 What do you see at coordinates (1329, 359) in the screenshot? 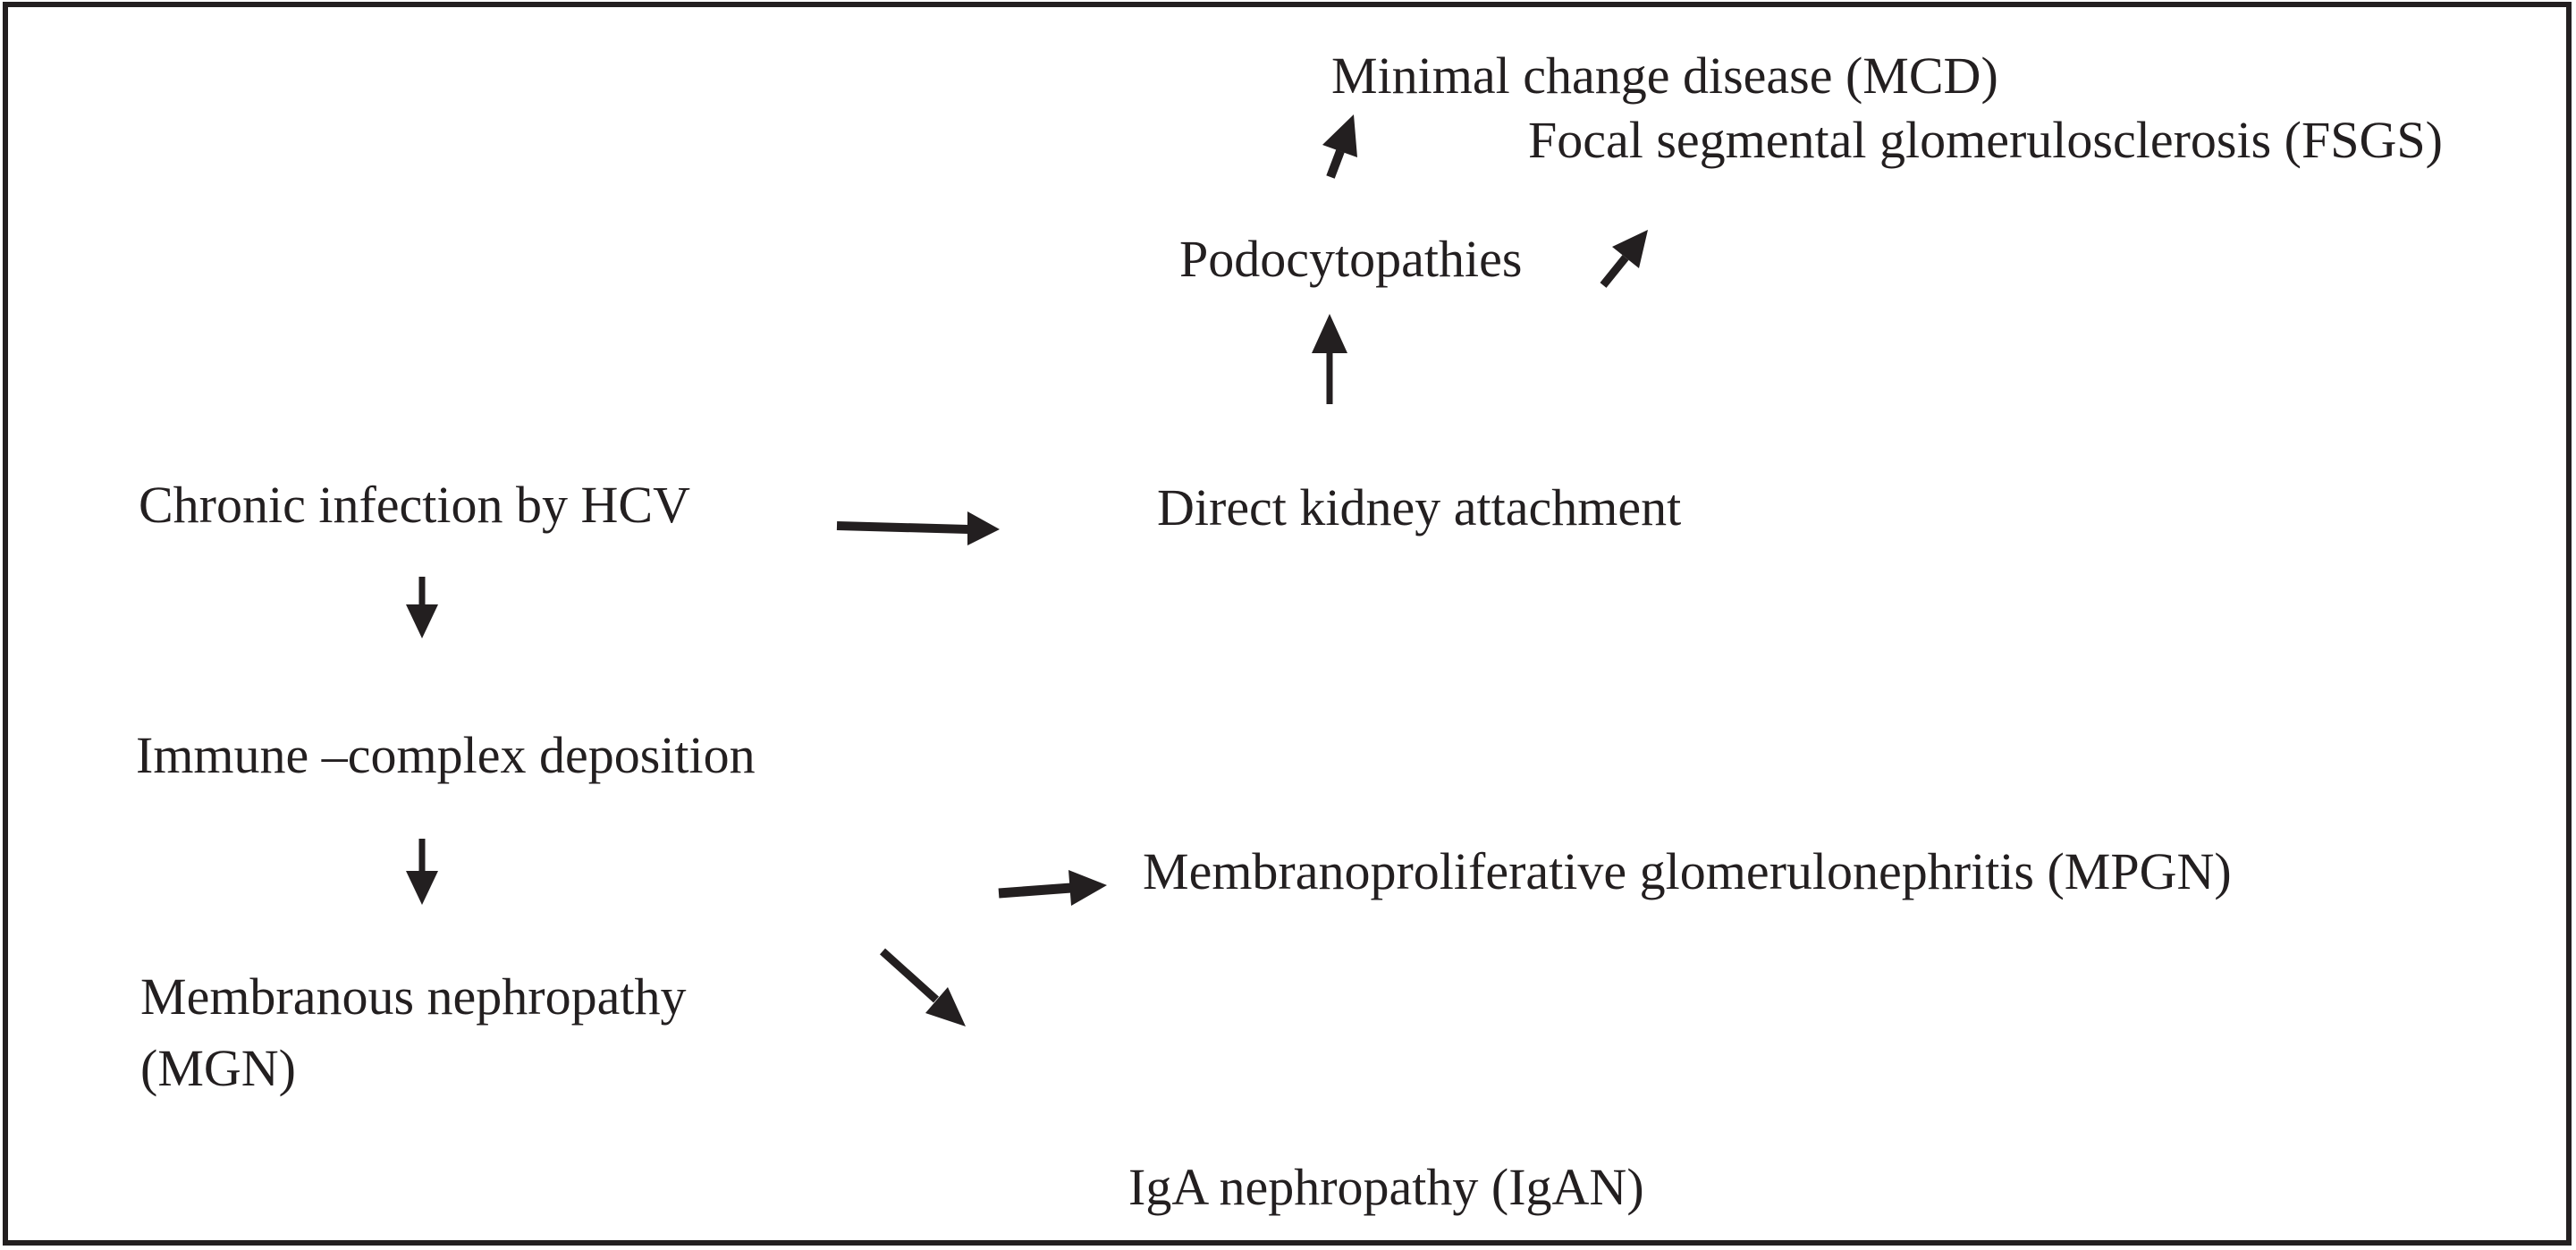
I see `arrow-direct-to-podocytopathies-icon` at bounding box center [1329, 359].